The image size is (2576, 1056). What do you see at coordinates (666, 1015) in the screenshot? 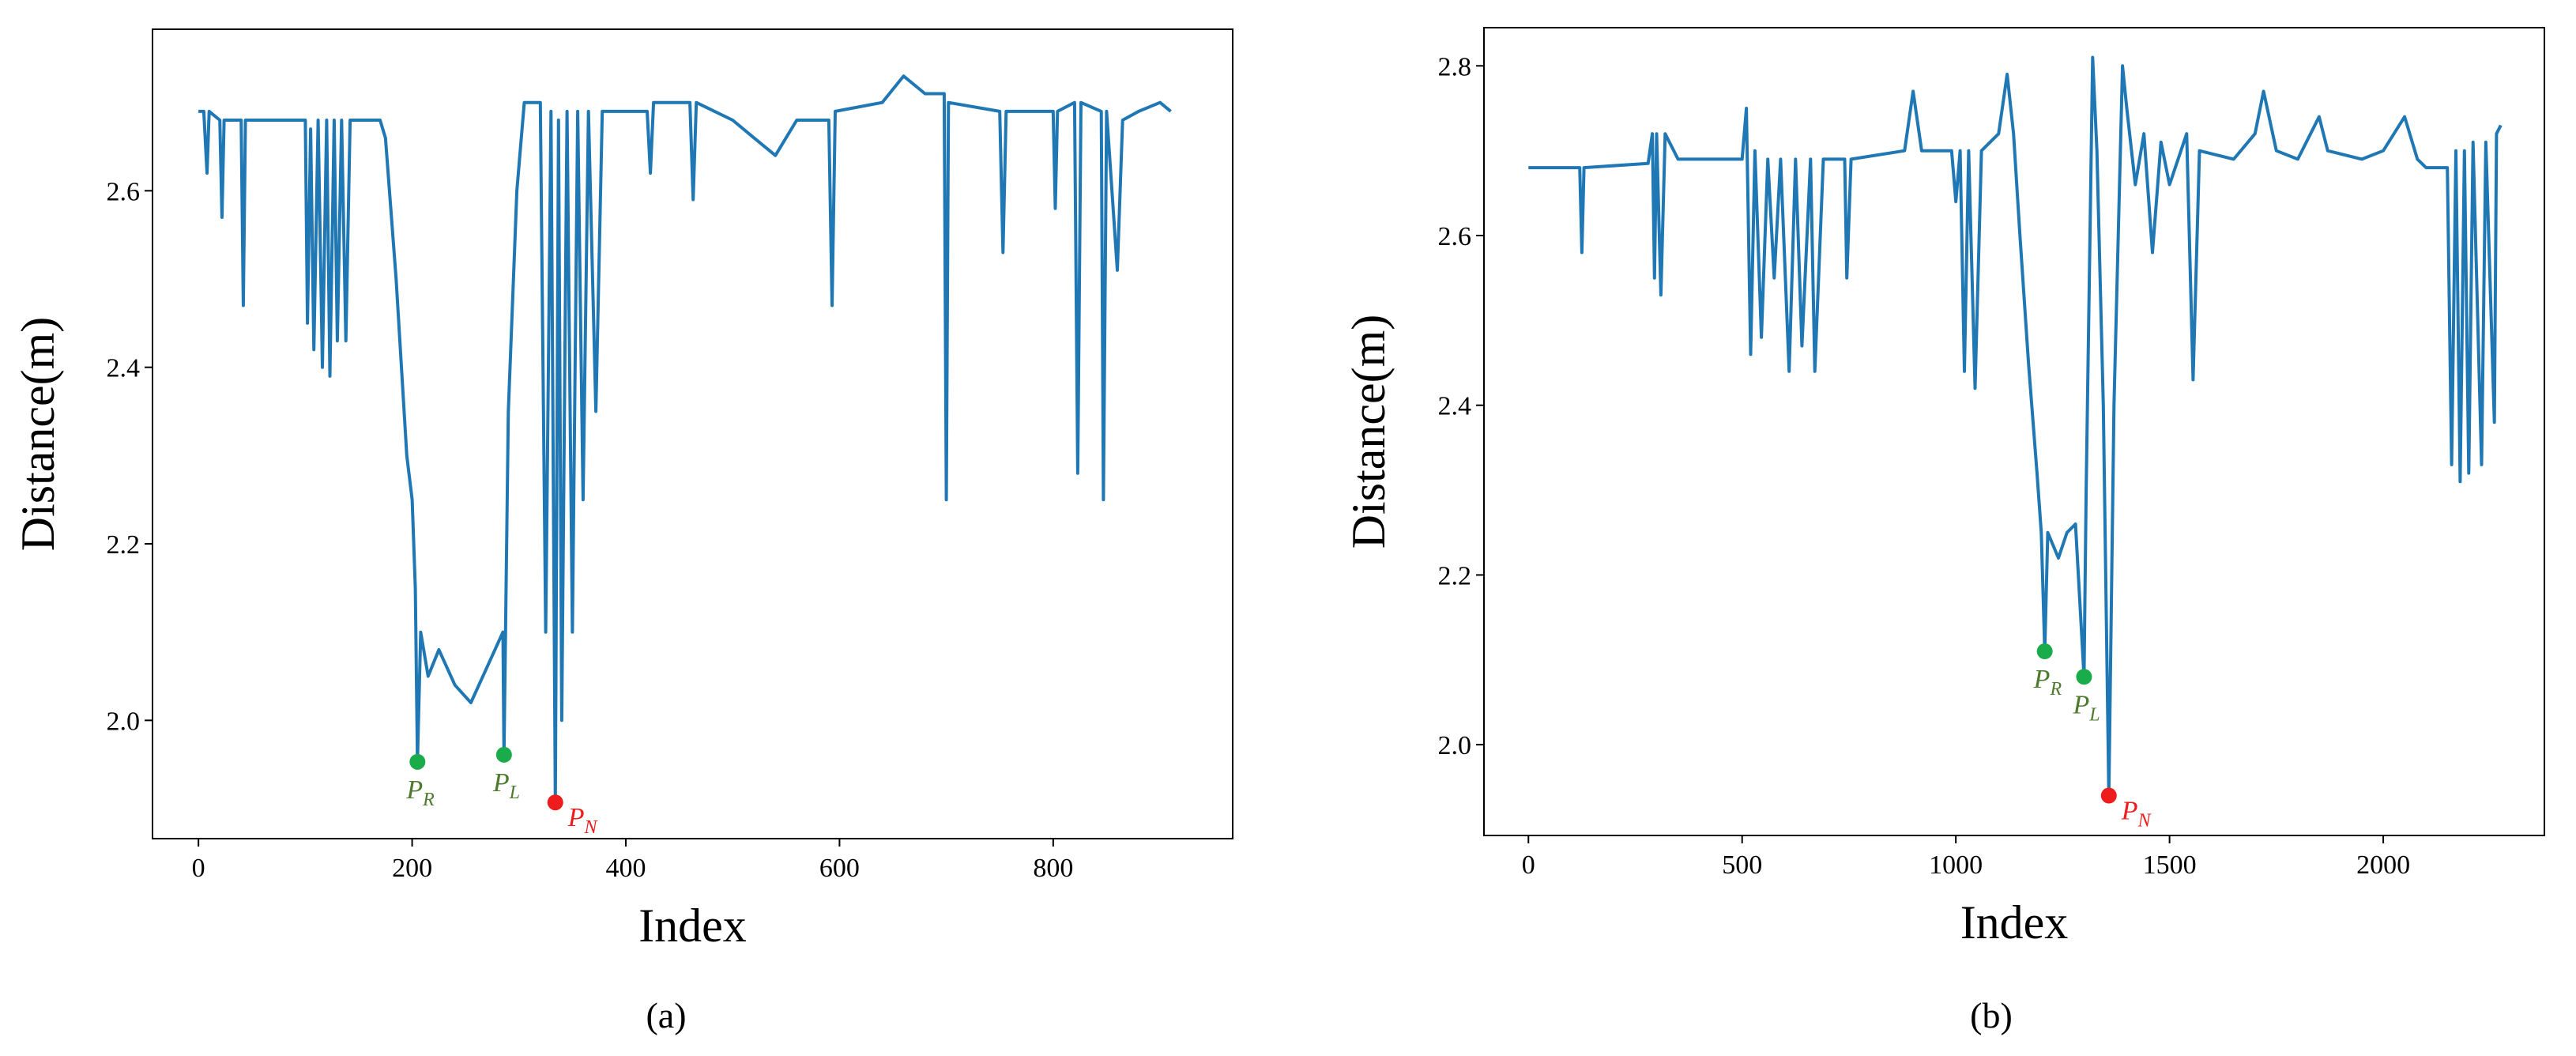
I see `caption: (a)` at bounding box center [666, 1015].